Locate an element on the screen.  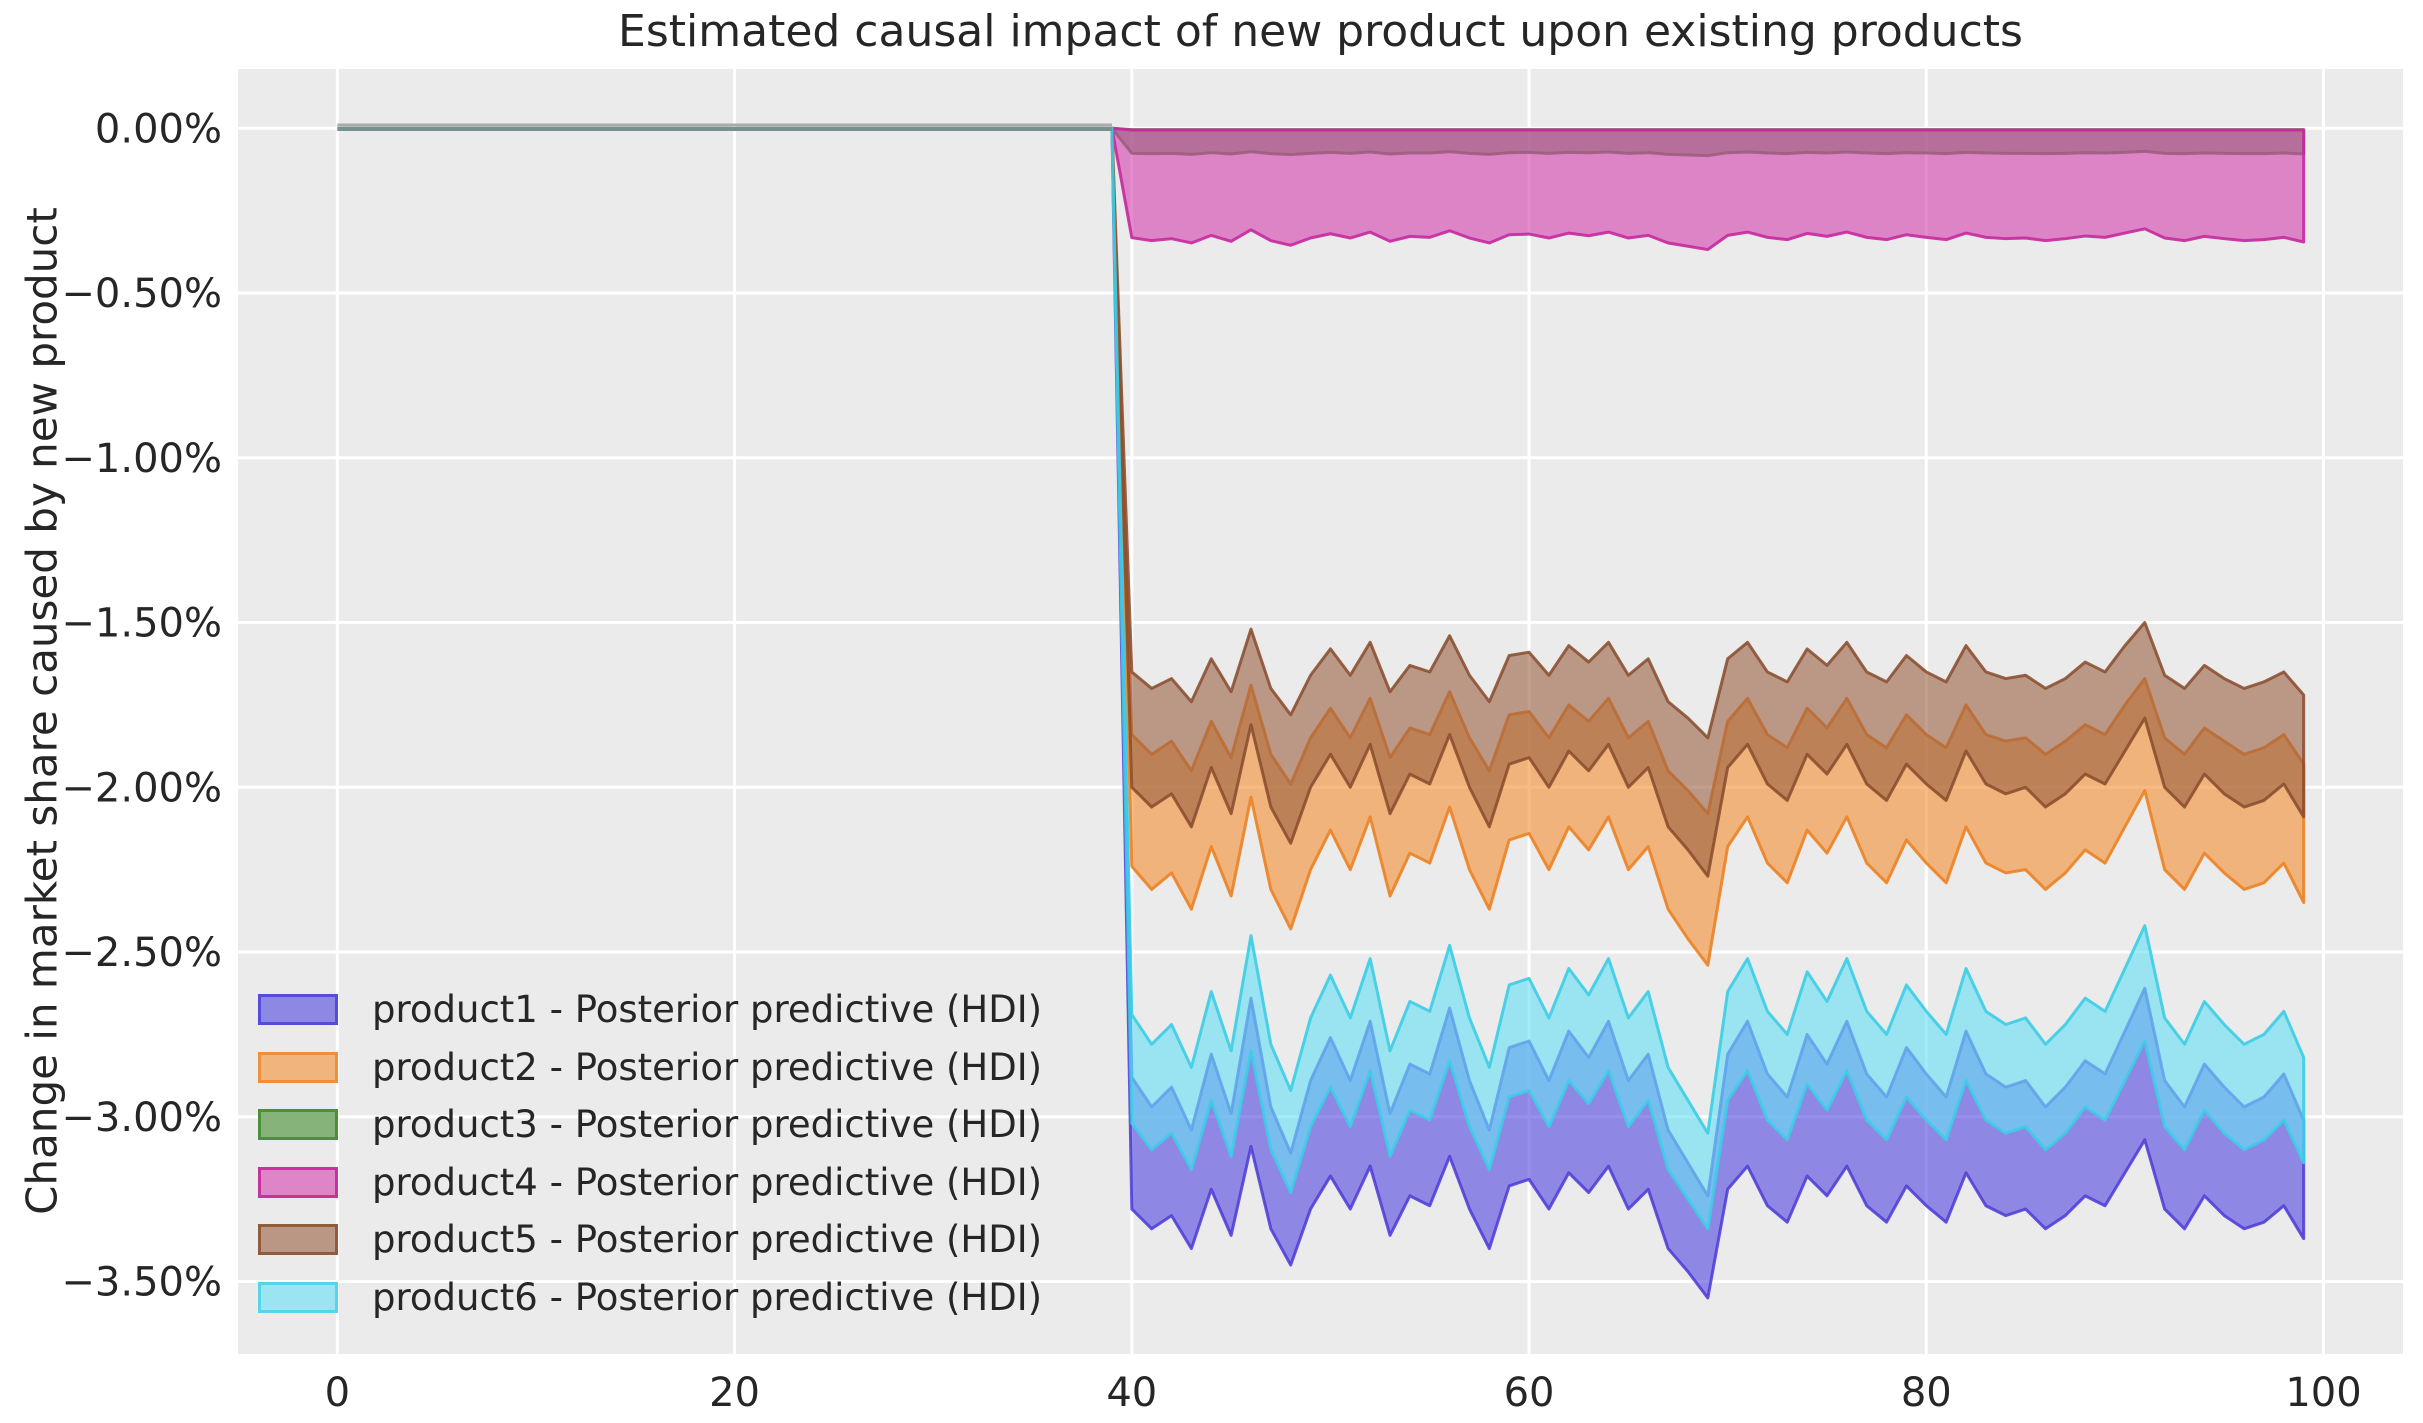
x-tick-label-40: 40 is located at coordinates (1131, 1393).